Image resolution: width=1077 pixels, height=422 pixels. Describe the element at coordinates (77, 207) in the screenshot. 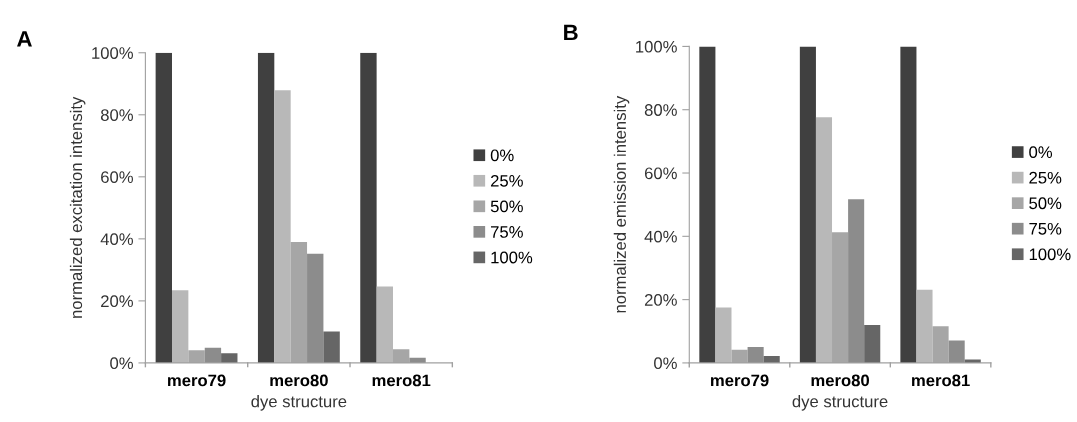

I see `y-axis-title: normalized excitation intensity` at that location.